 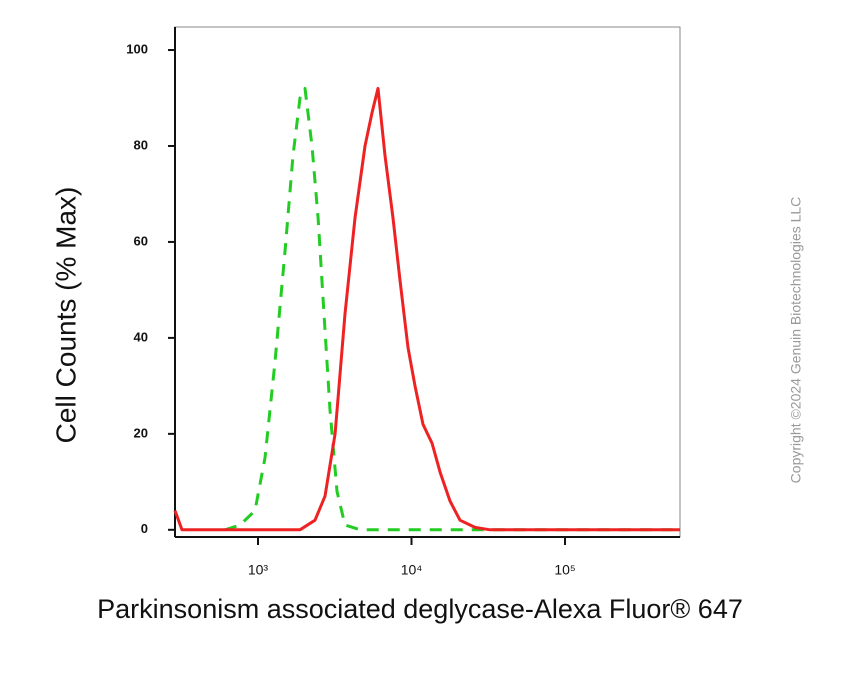 What do you see at coordinates (144, 528) in the screenshot?
I see `y-tick-label: 0` at bounding box center [144, 528].